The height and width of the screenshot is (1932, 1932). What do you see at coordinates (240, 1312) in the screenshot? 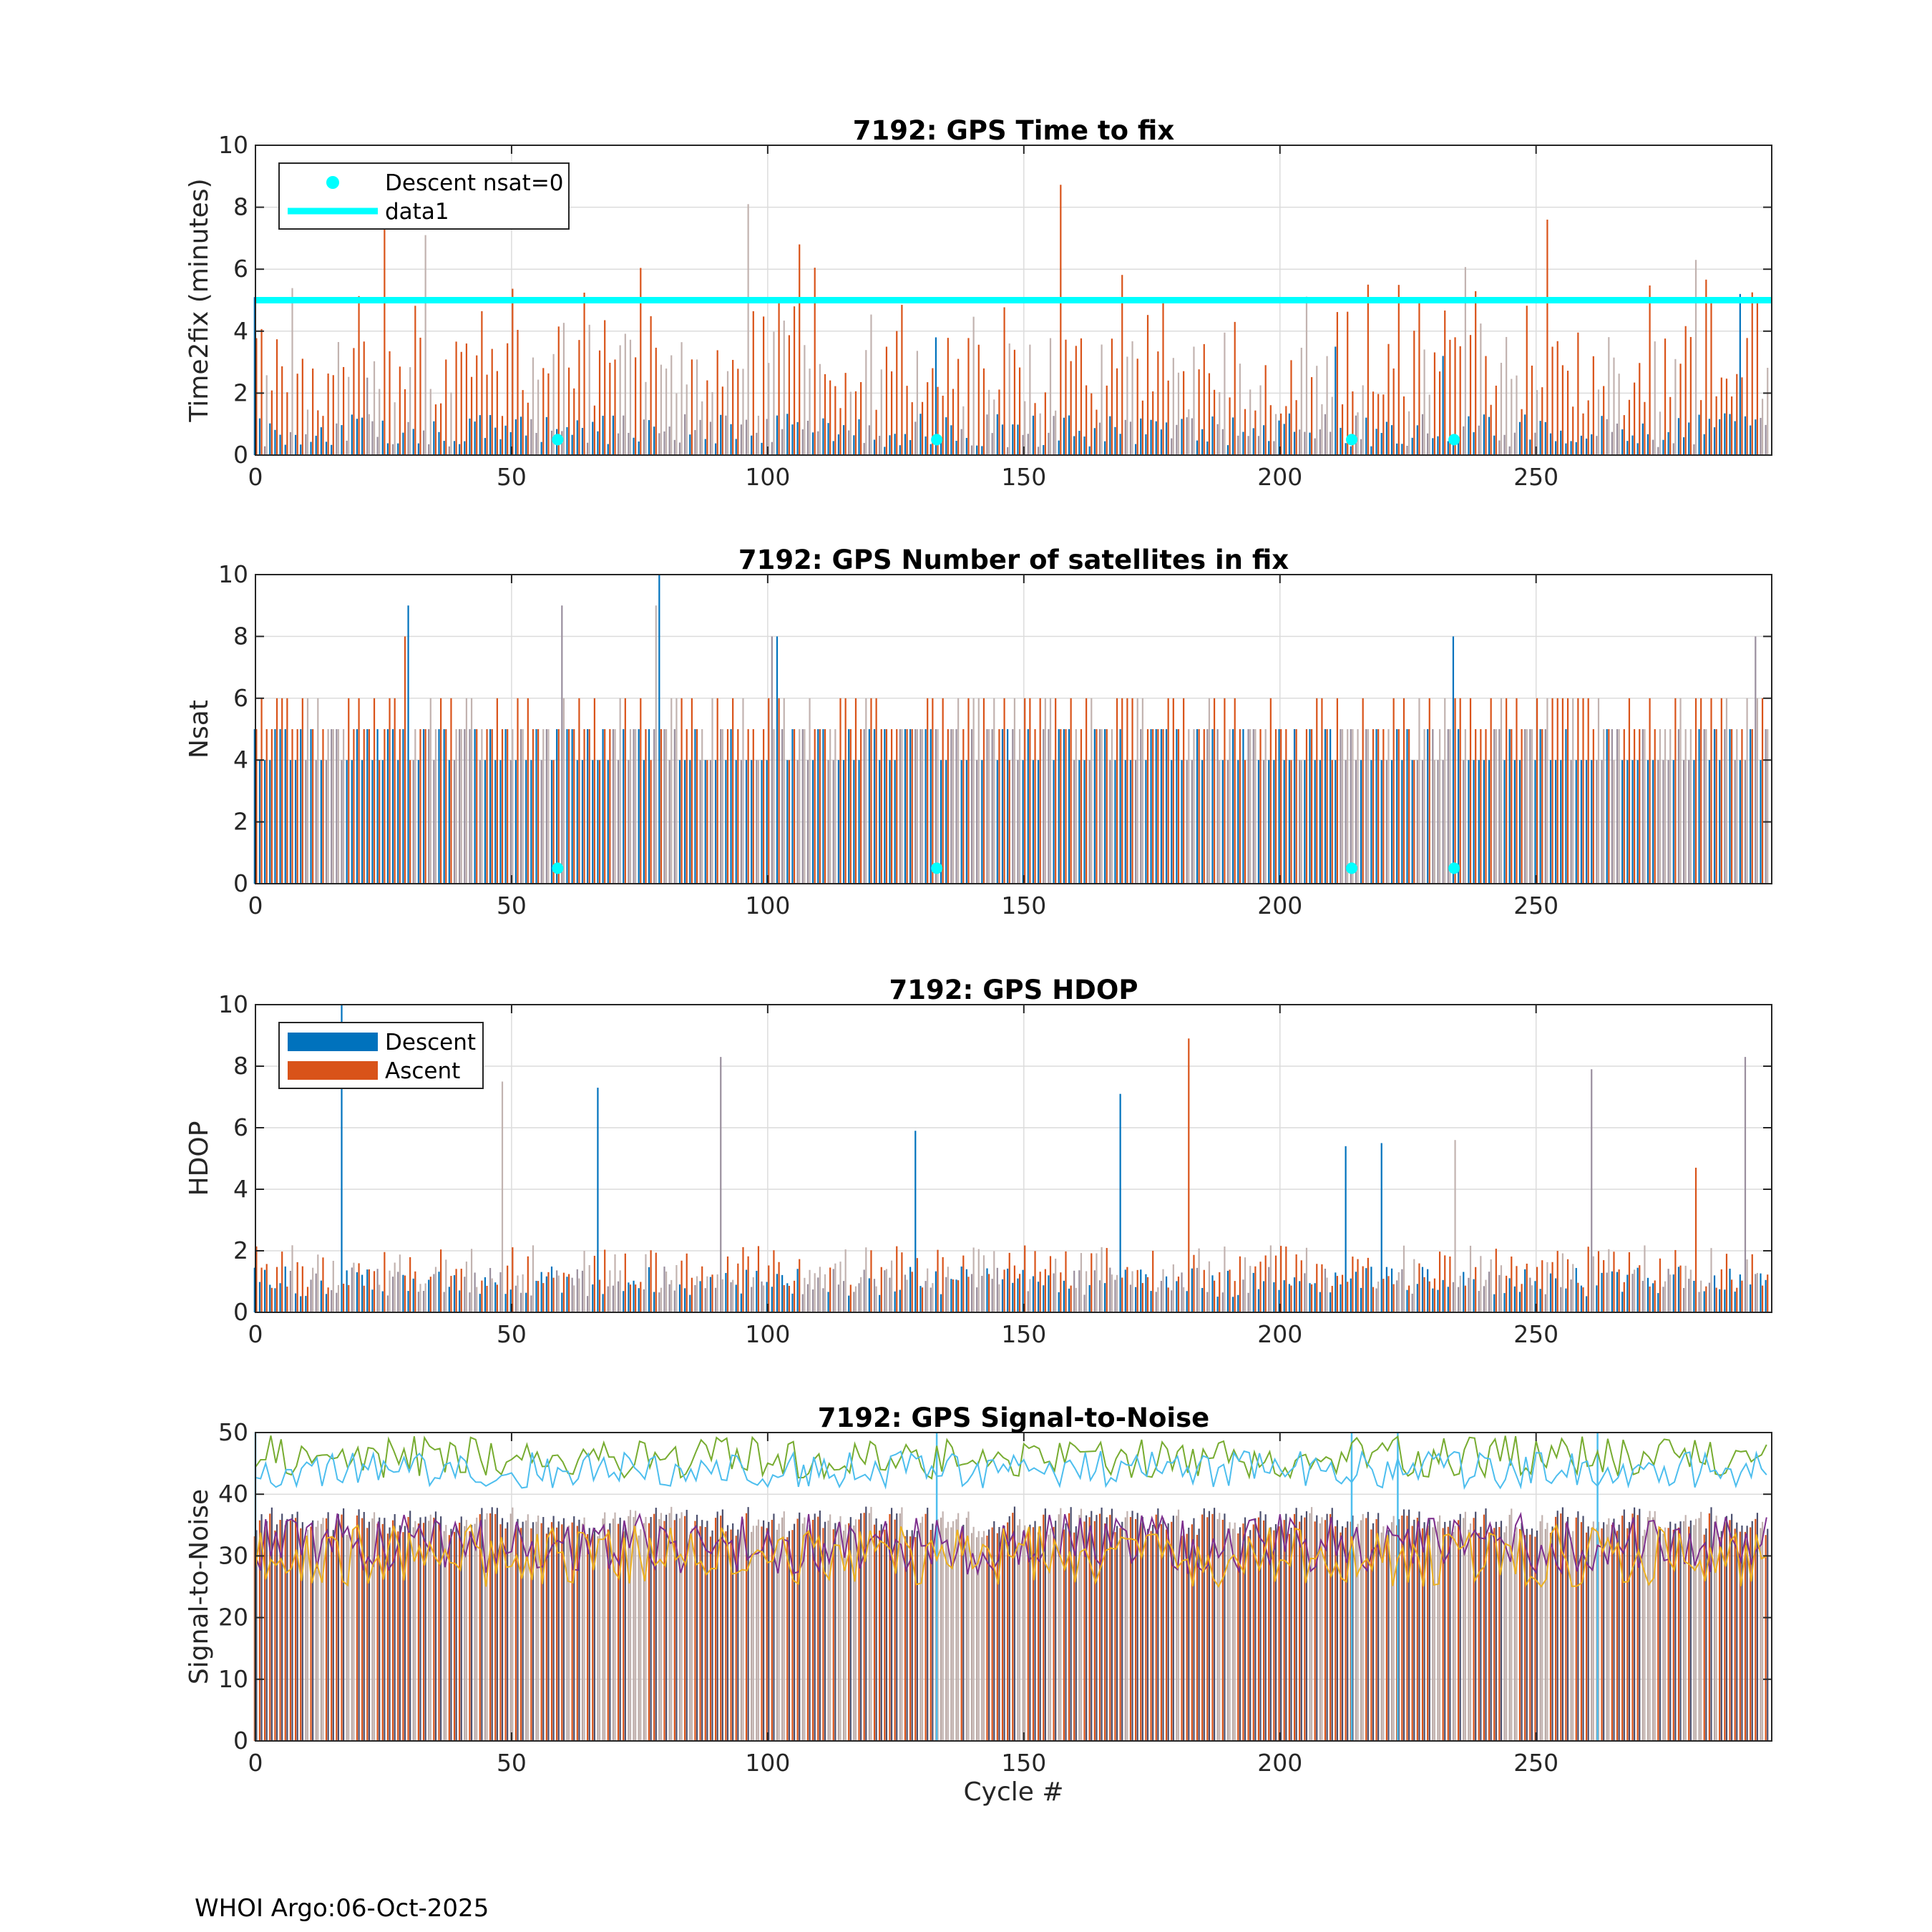
I see `y-tick-label: 0` at bounding box center [240, 1312].